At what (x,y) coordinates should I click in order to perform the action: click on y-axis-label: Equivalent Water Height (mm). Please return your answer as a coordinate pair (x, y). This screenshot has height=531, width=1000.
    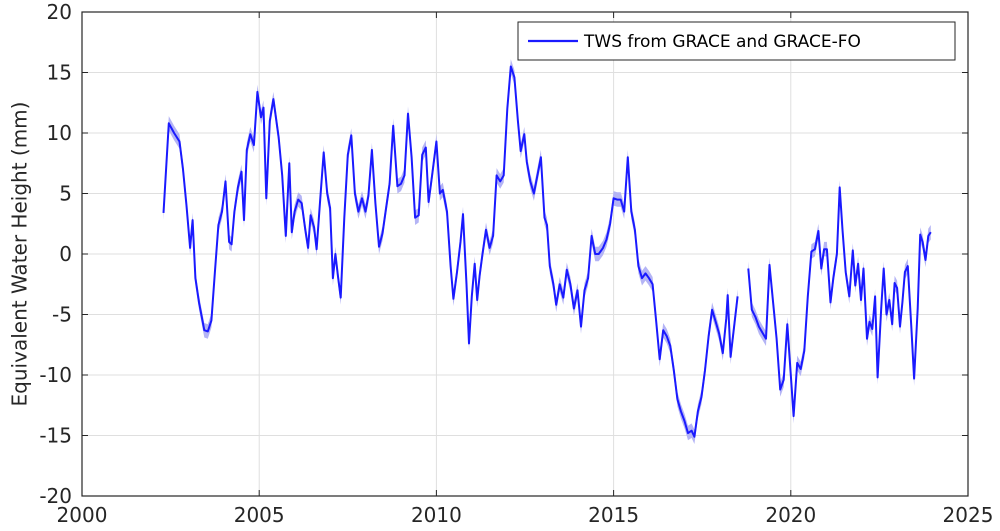
    Looking at the image, I should click on (20, 254).